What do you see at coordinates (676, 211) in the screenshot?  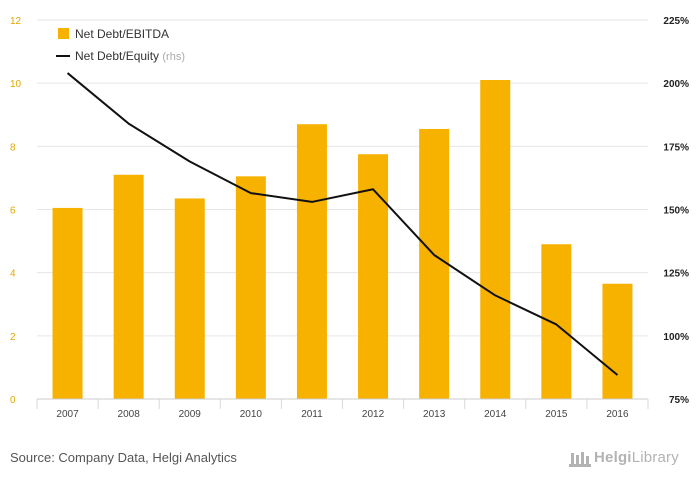 I see `y2-tick-label: 150%` at bounding box center [676, 211].